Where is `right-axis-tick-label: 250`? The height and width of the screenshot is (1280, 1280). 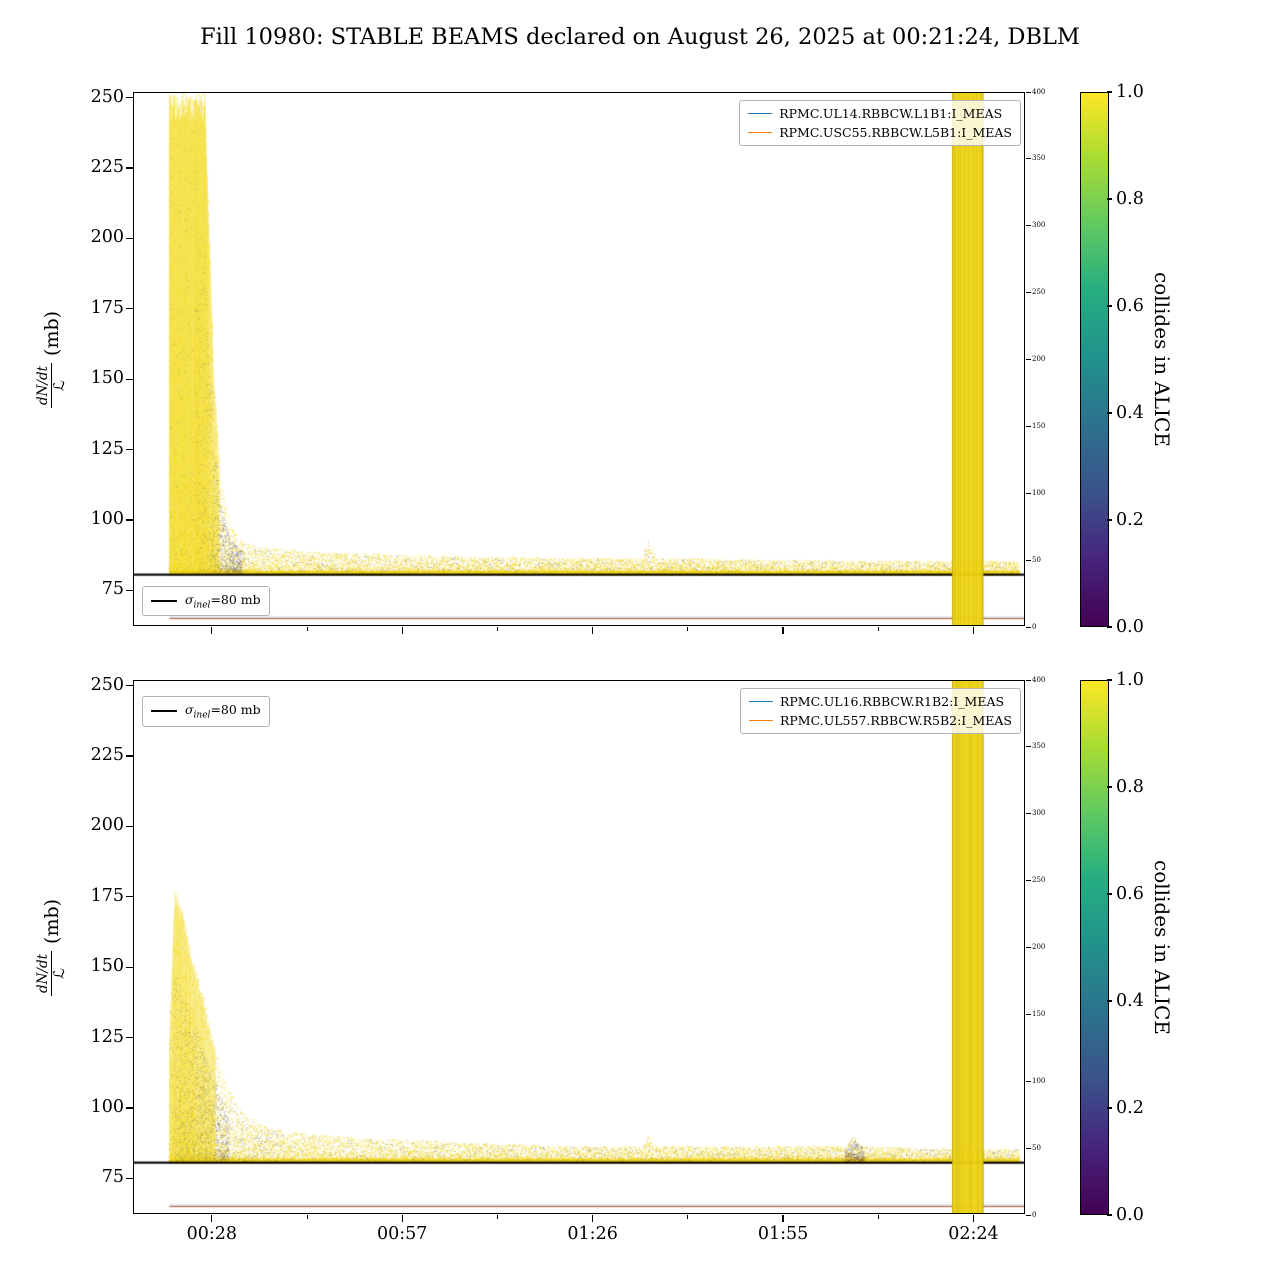 right-axis-tick-label: 250 is located at coordinates (1039, 292).